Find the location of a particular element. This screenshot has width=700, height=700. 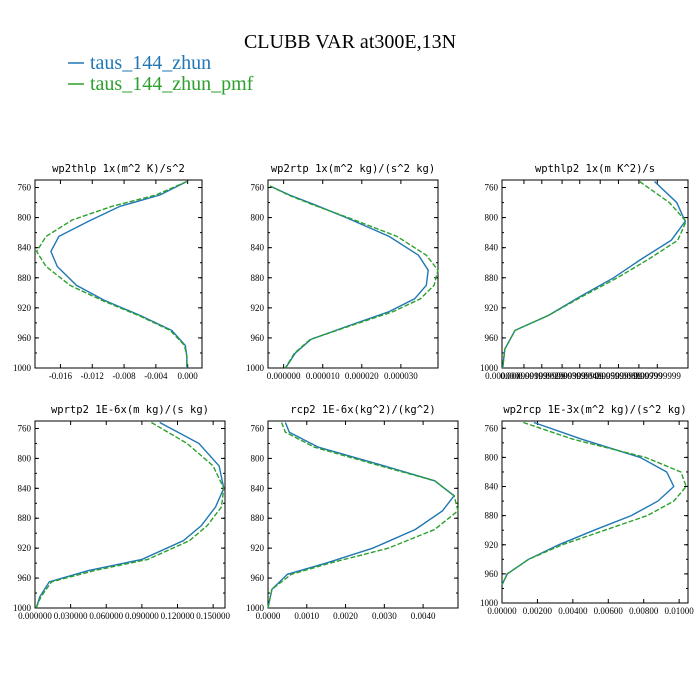

panel-title: rcp2 1E-6x(kg^2)/(kg^2) is located at coordinates (362, 410).